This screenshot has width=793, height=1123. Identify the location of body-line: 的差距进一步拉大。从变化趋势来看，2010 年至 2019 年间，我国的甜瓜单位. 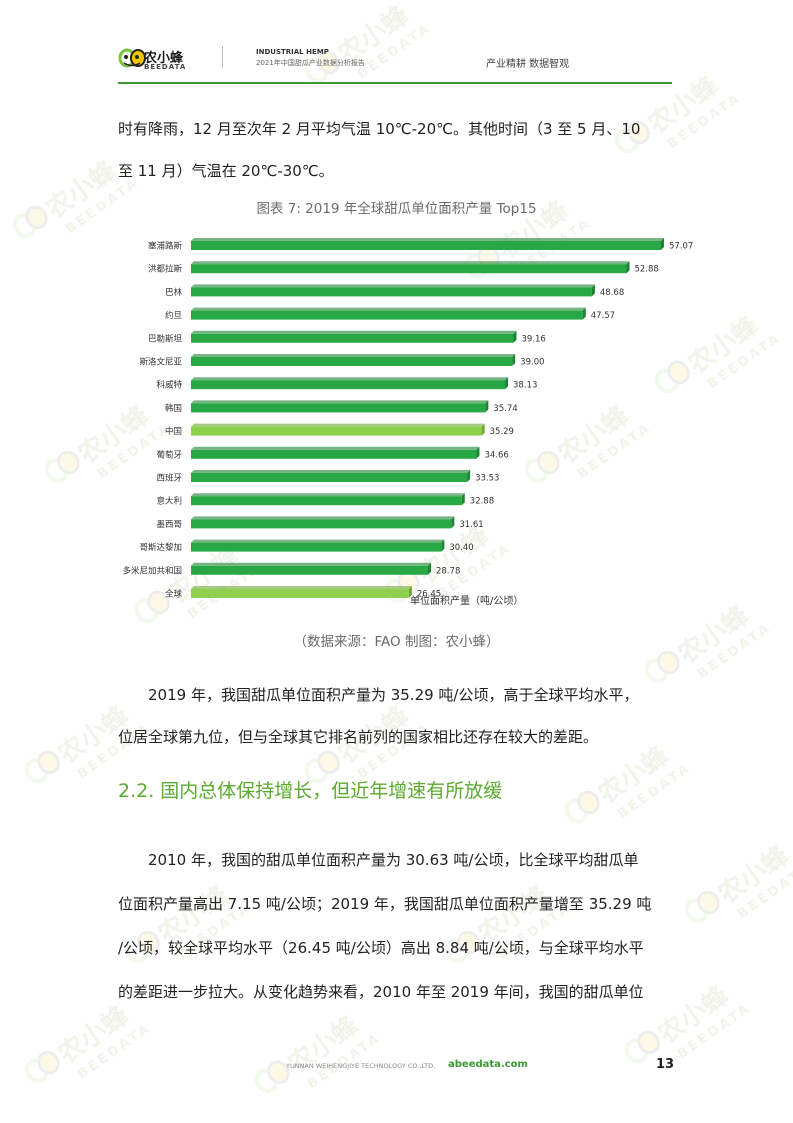
(381, 992).